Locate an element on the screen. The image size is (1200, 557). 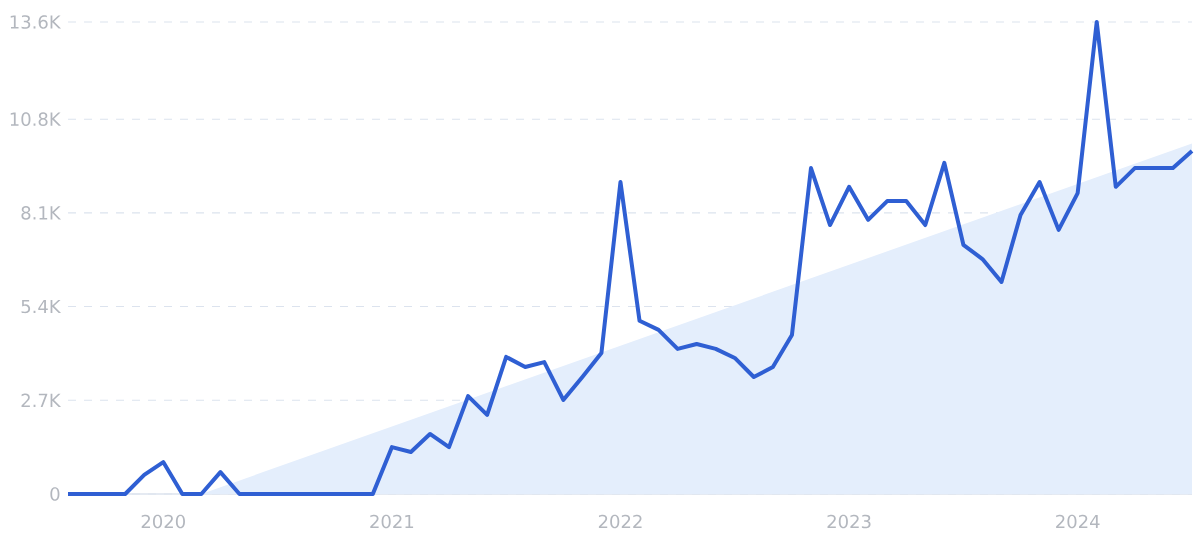
y-tick-label: 13.6K is located at coordinates (36, 22).